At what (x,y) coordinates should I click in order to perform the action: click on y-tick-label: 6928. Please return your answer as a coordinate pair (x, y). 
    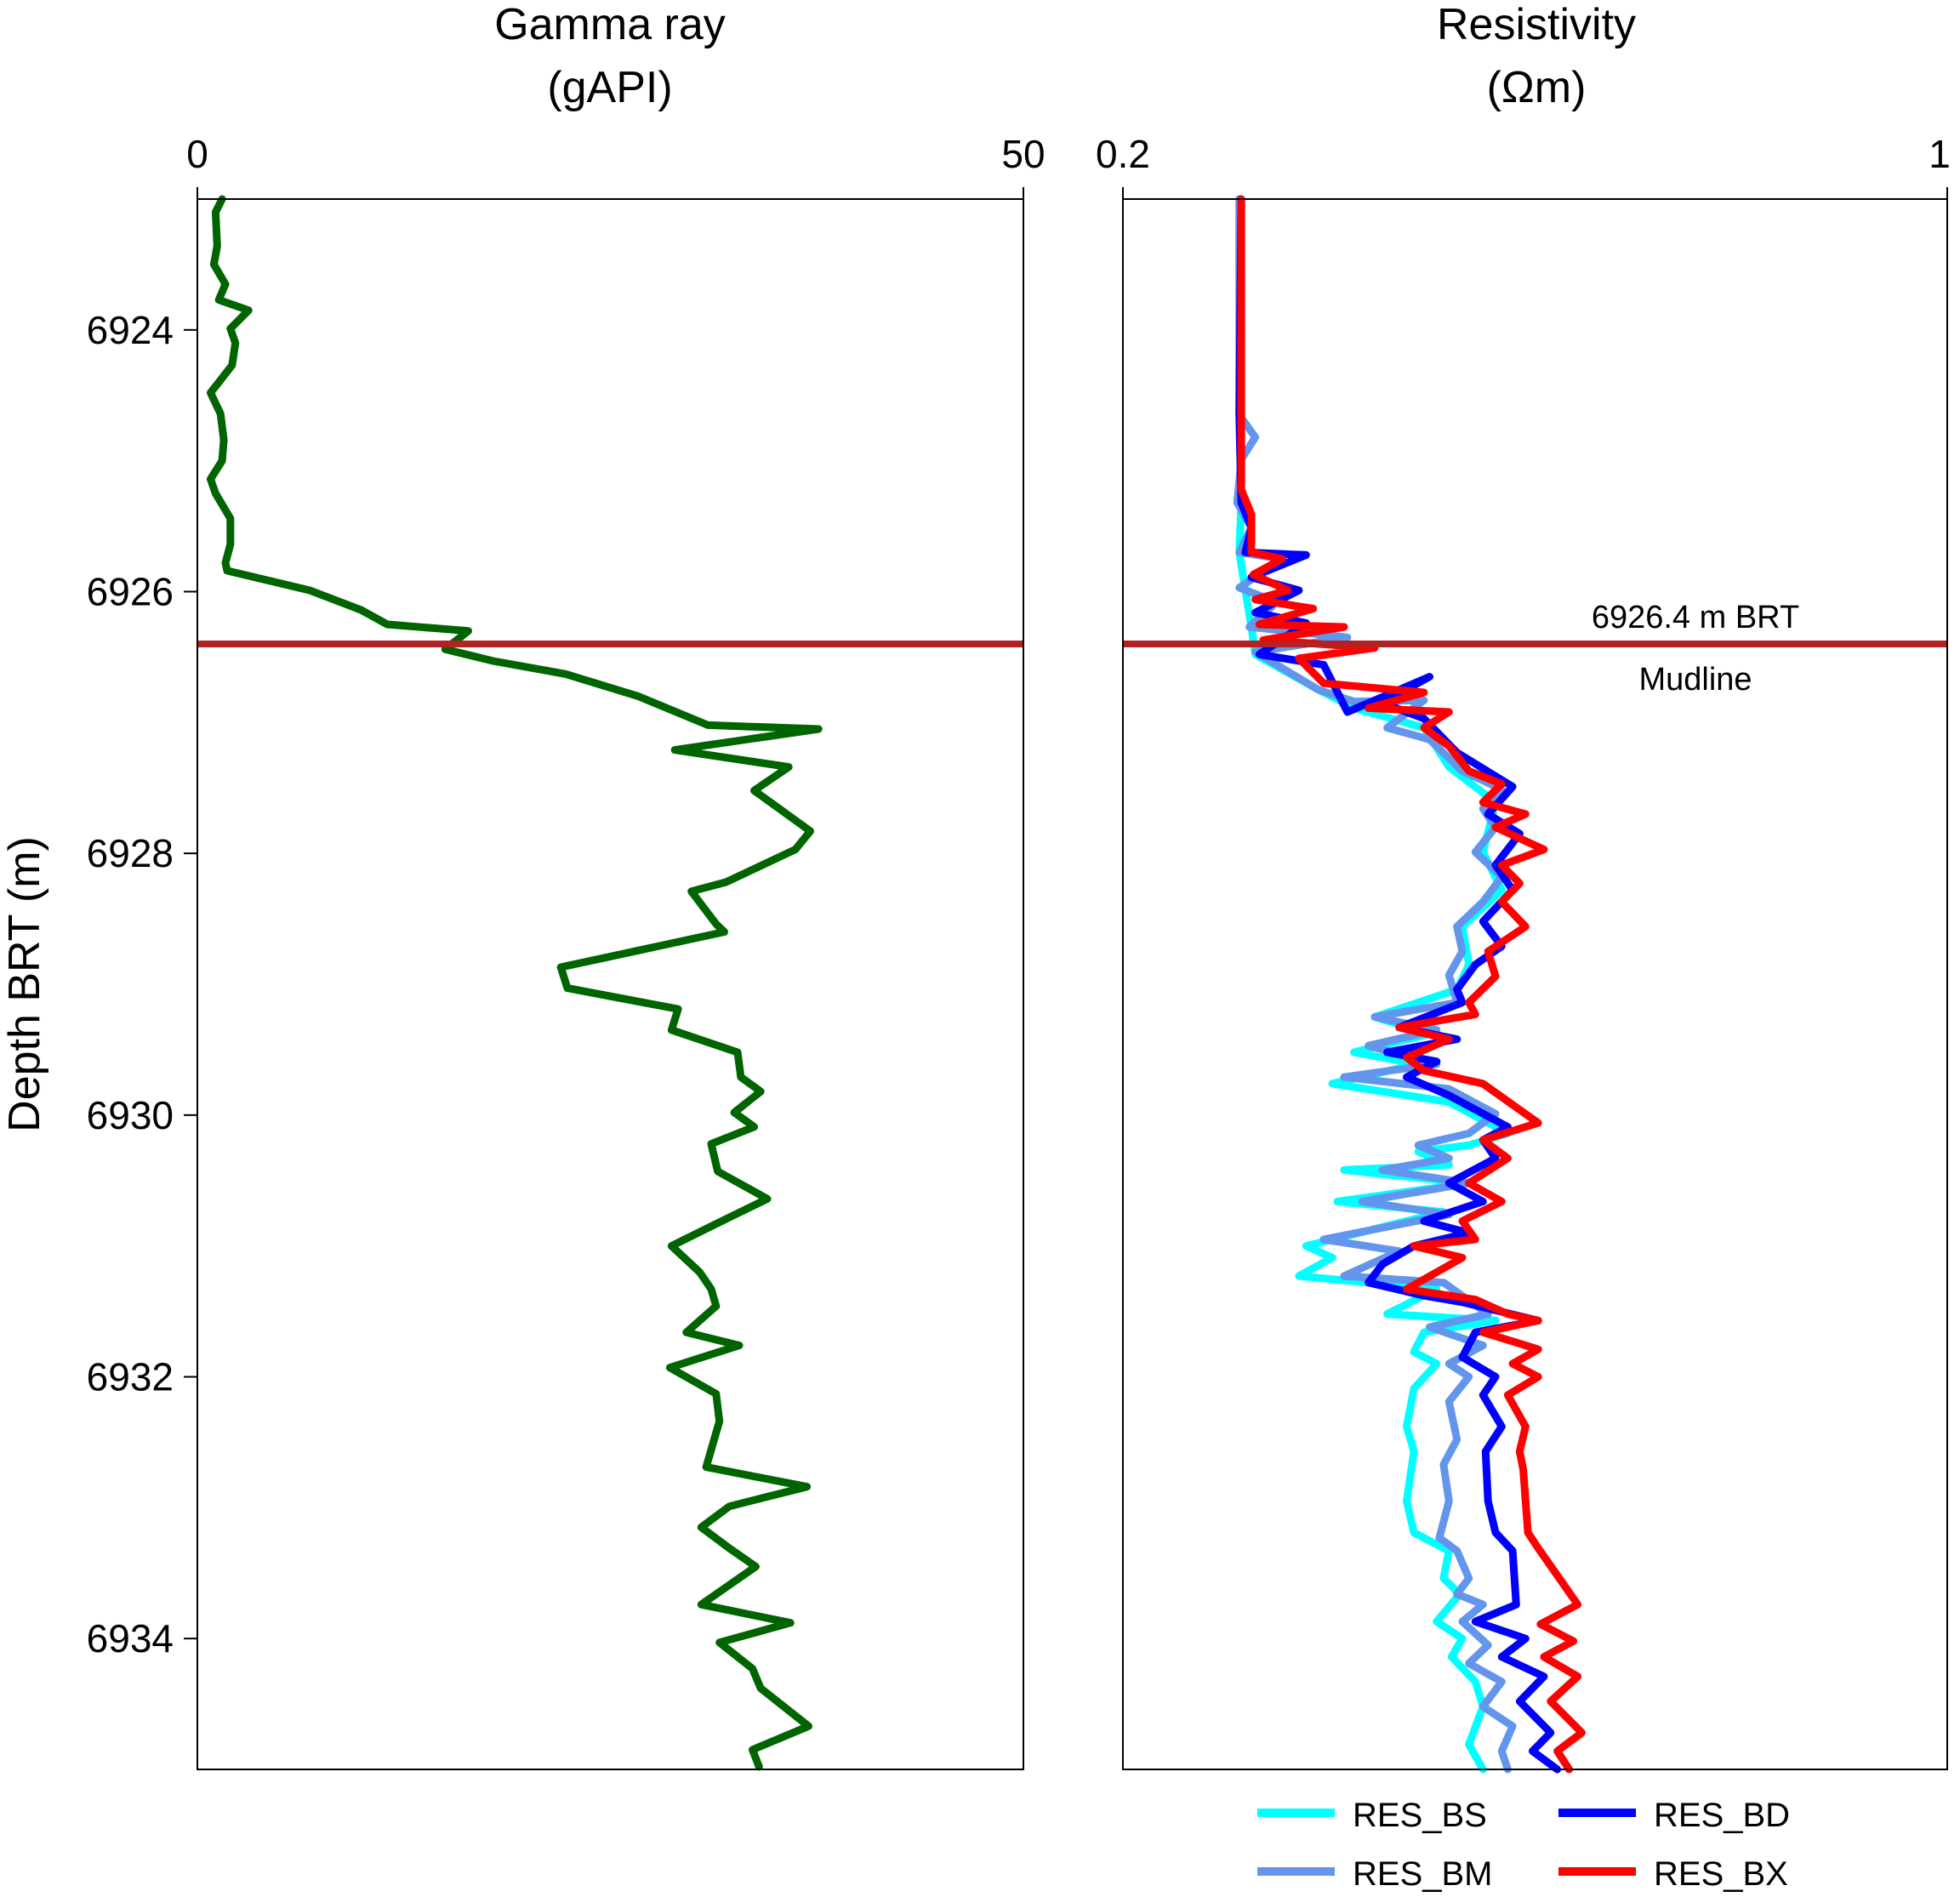
    Looking at the image, I should click on (131, 853).